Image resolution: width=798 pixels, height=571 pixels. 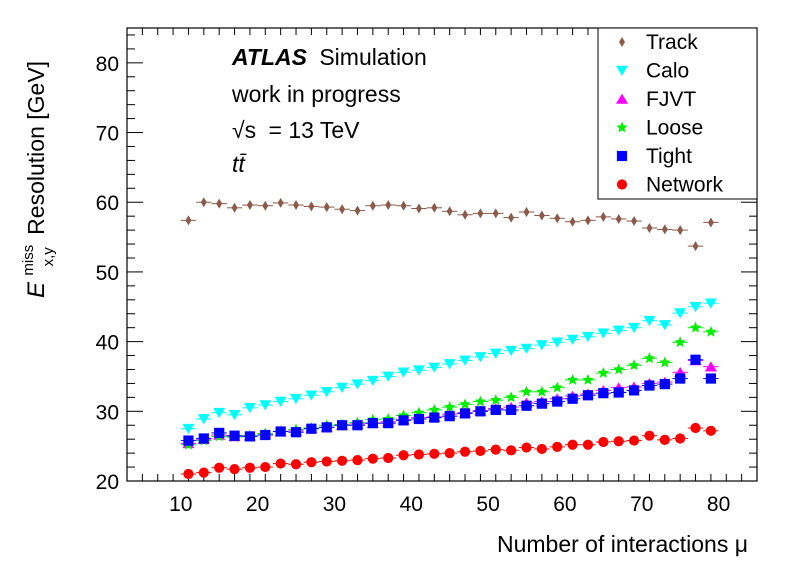 I want to click on series-network, so click(x=449, y=451).